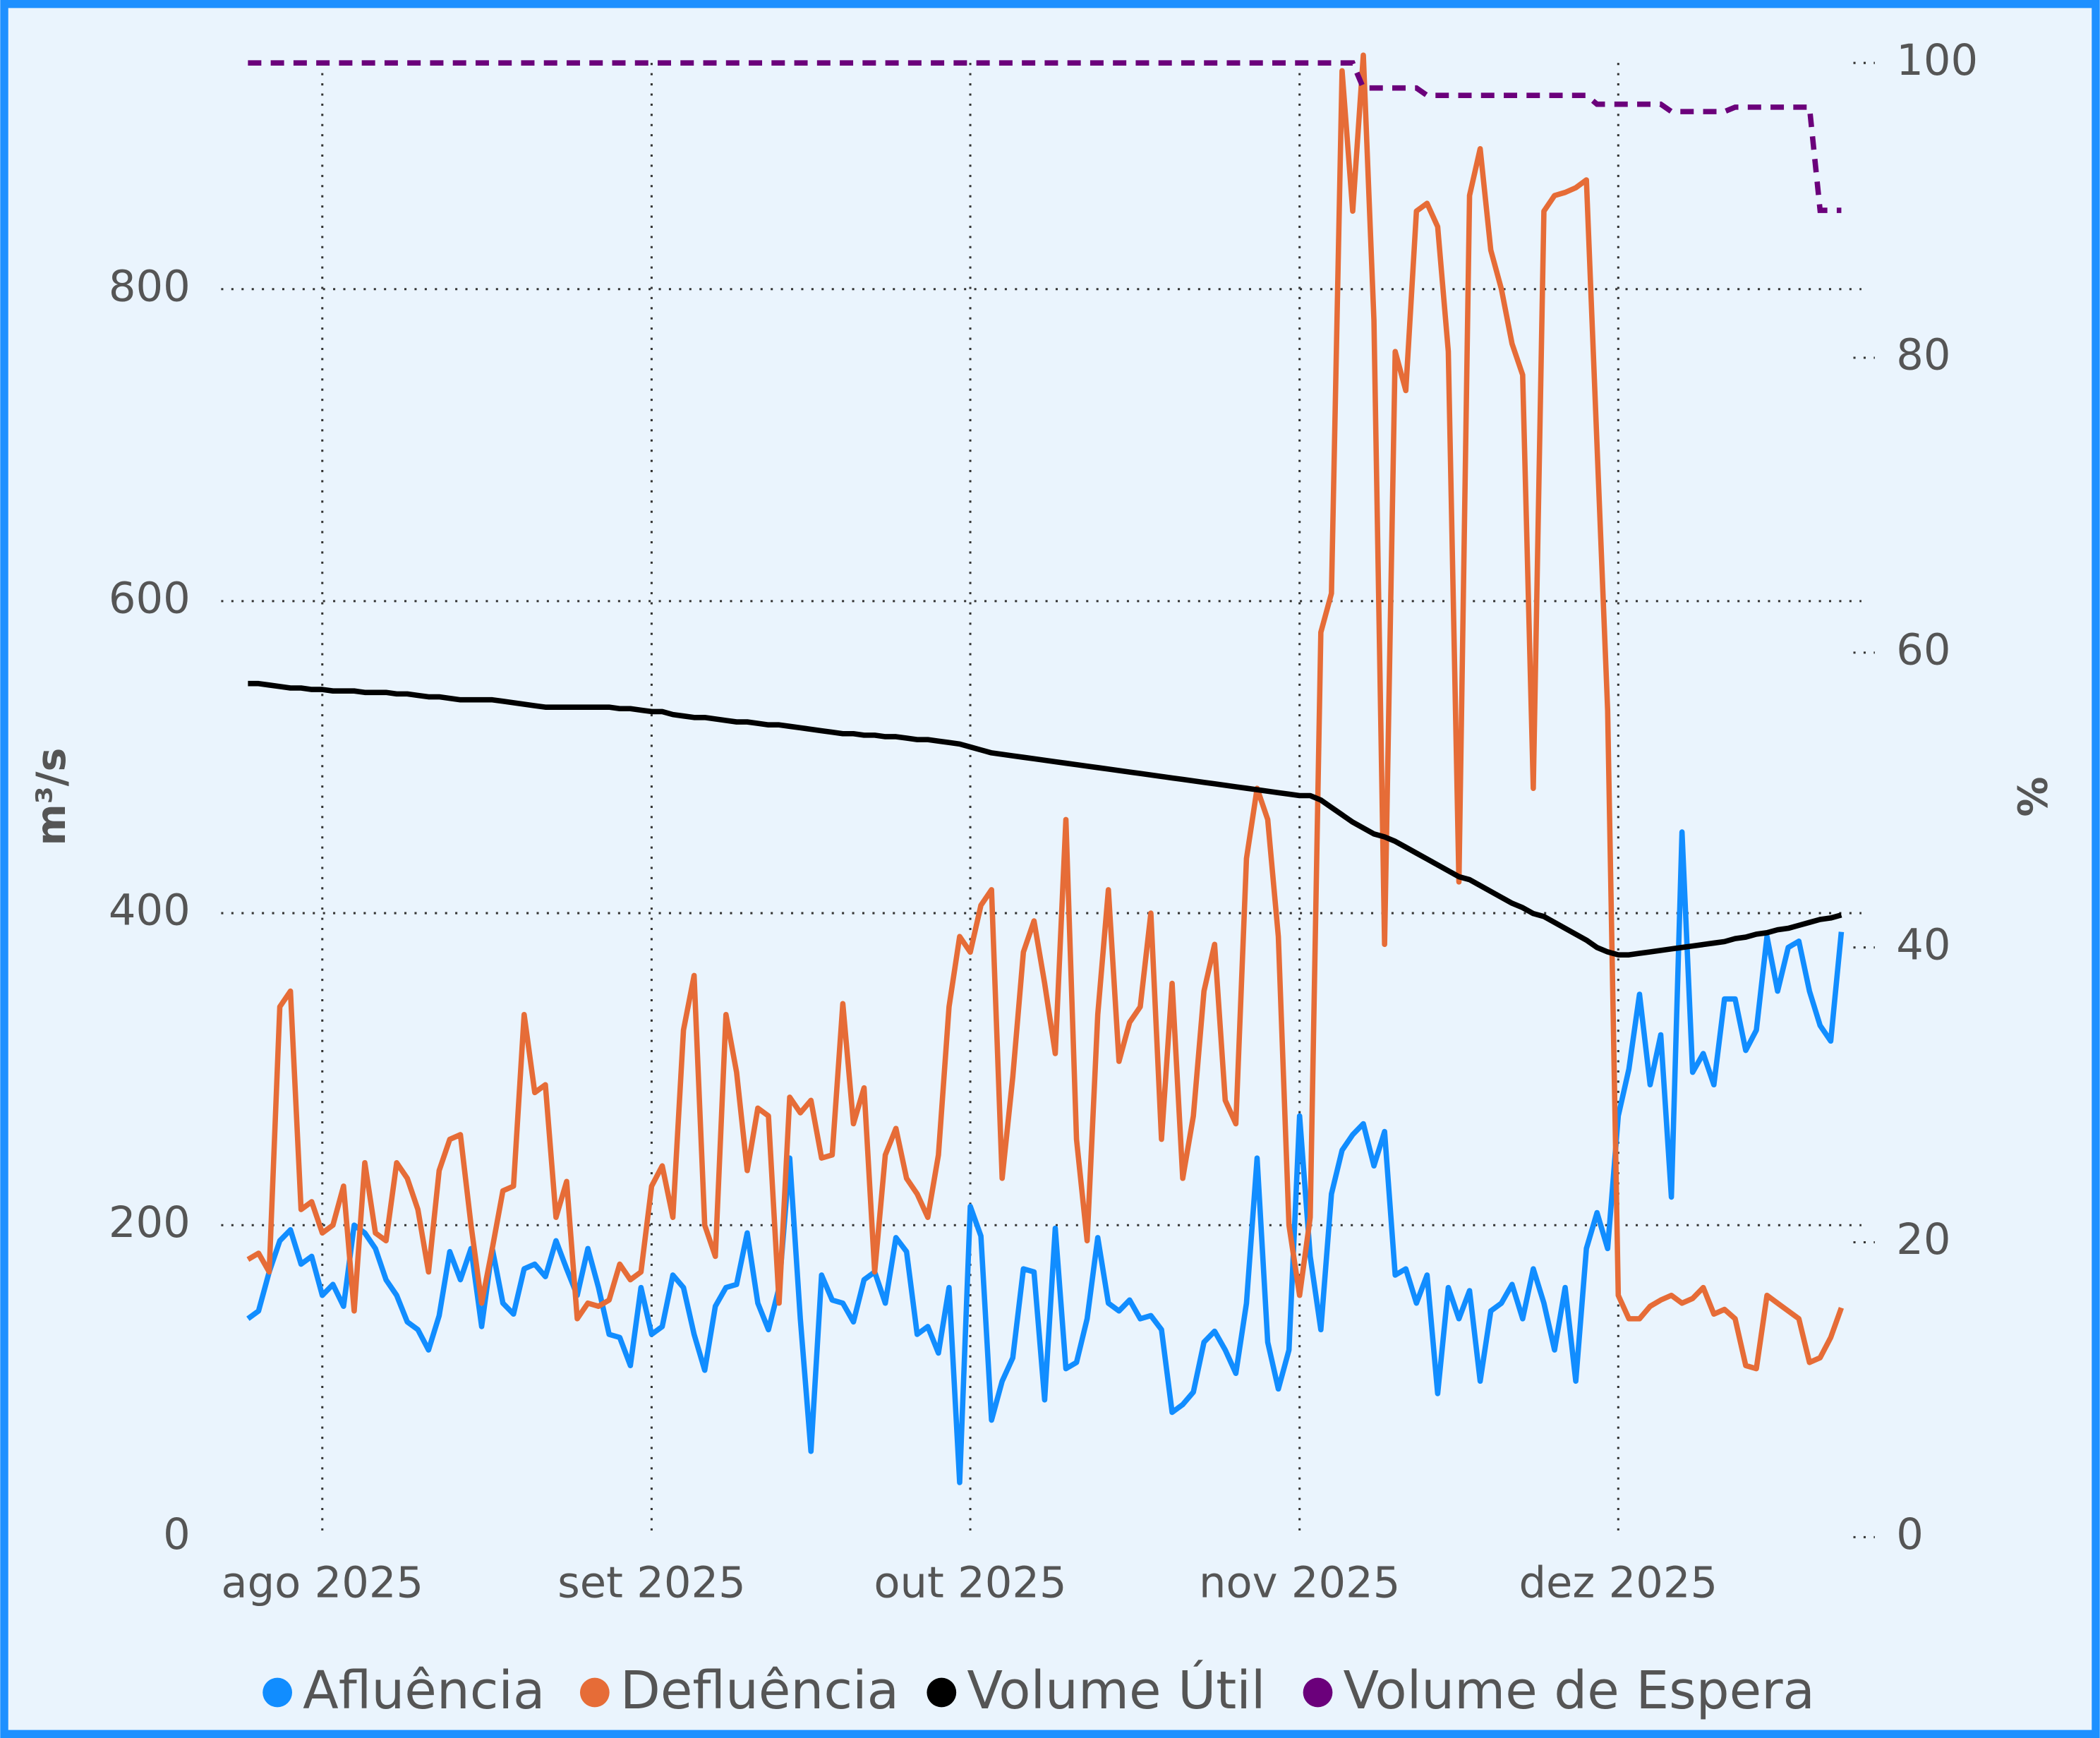 The image size is (2100, 1738). Describe the element at coordinates (1618, 1582) in the screenshot. I see `x-tick-label: dez 2025` at that location.